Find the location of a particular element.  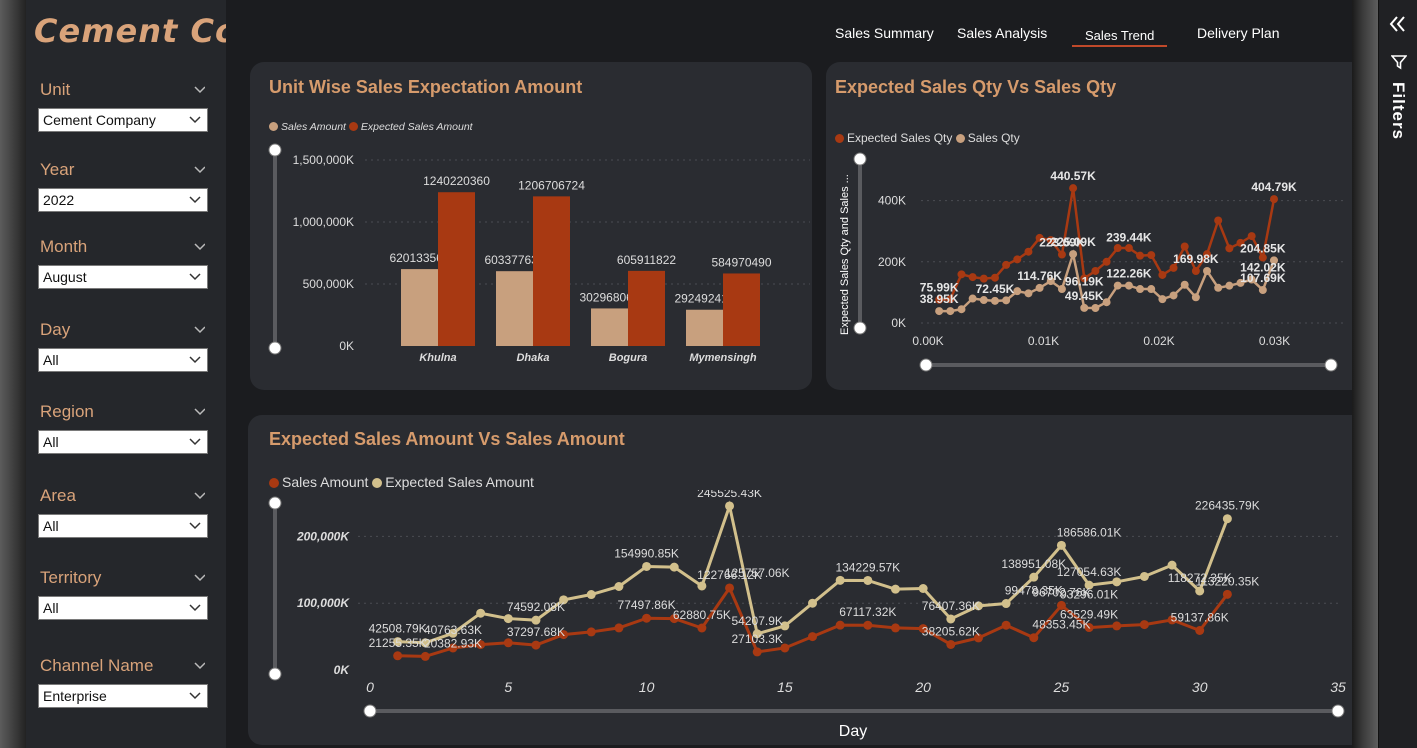

tab-sales-analysis: Sales Analysis is located at coordinates (1002, 33).